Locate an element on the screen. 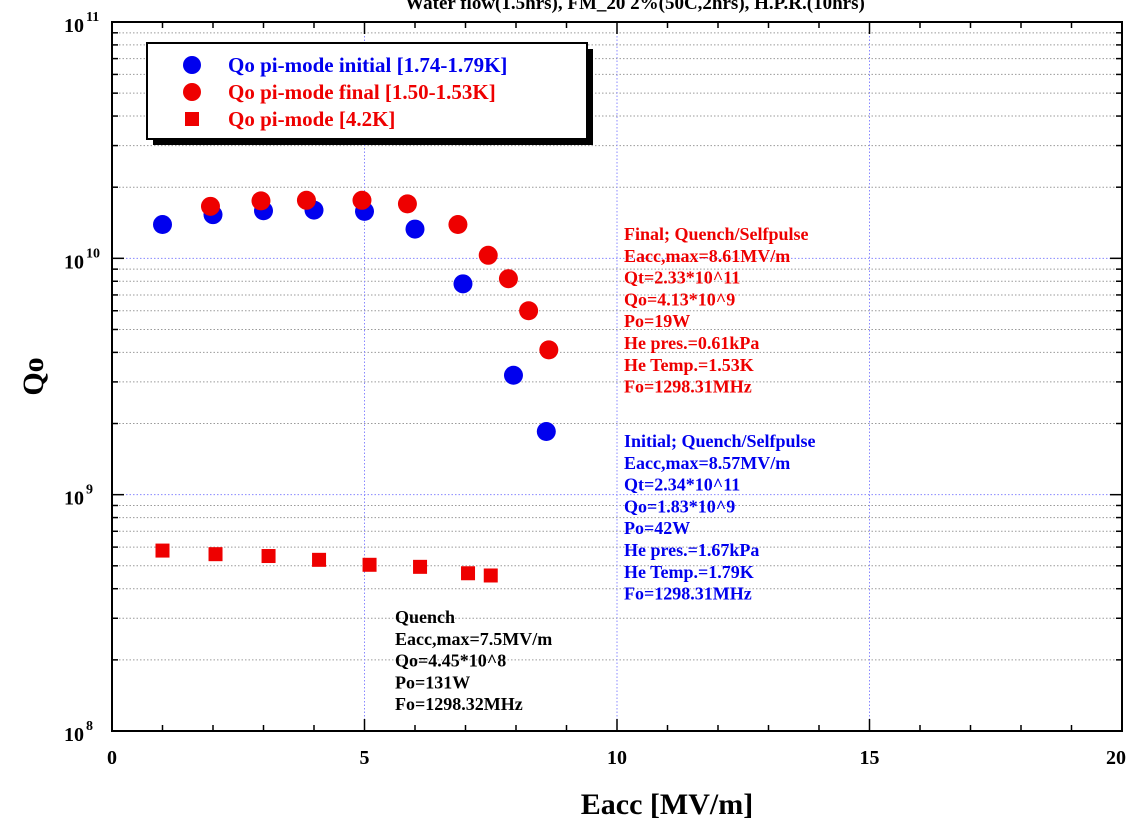 The image size is (1136, 825). annotation-line: He Temp.=1.79K is located at coordinates (689, 572).